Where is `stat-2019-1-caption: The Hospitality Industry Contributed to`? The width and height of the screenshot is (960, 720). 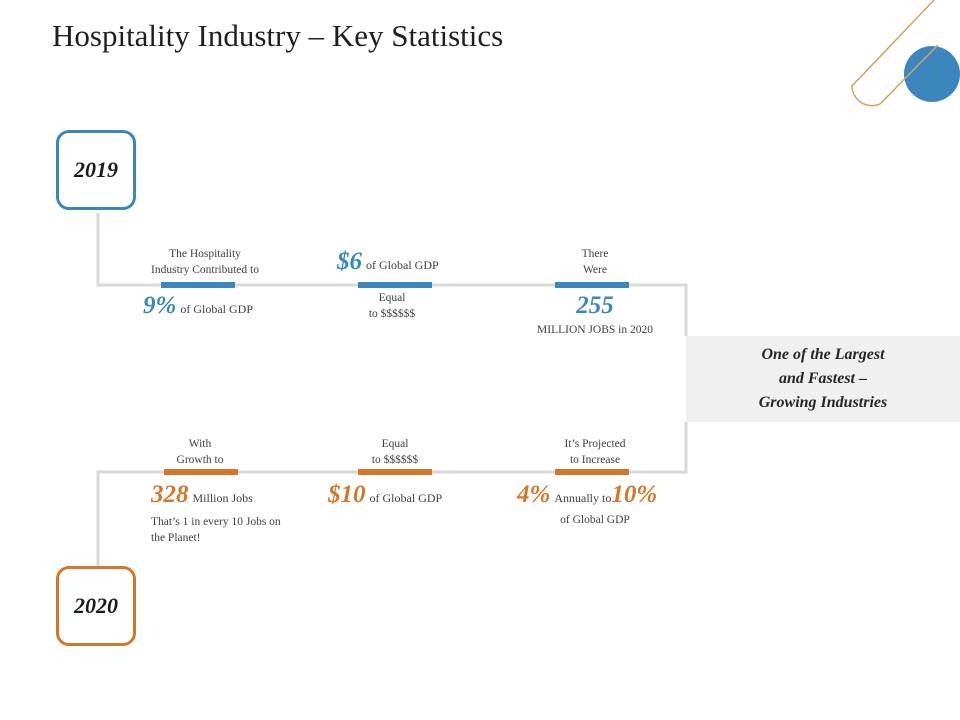
stat-2019-1-caption: The Hospitality Industry Contributed to is located at coordinates (205, 262).